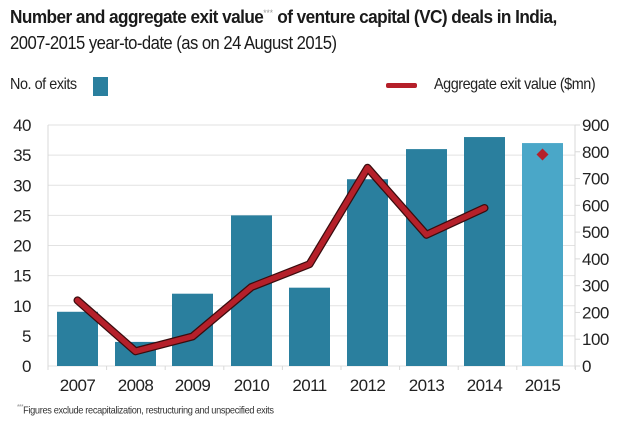  What do you see at coordinates (22, 185) in the screenshot?
I see `y-left-tick-label: 30` at bounding box center [22, 185].